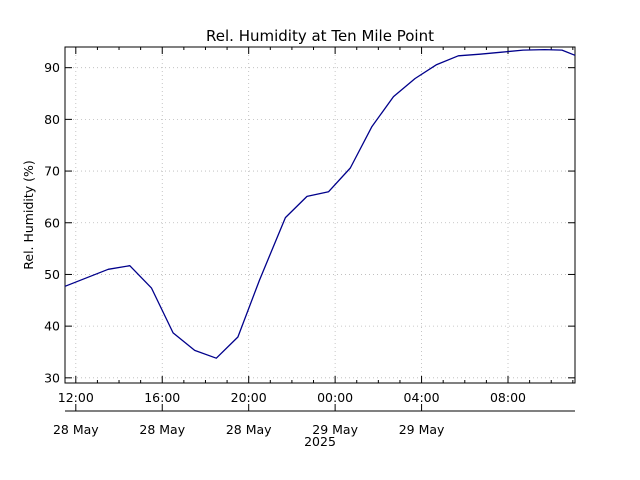 This screenshot has width=640, height=480. Describe the element at coordinates (320, 36) in the screenshot. I see `chart-title: Rel. Humidity at Ten Mile Point` at that location.